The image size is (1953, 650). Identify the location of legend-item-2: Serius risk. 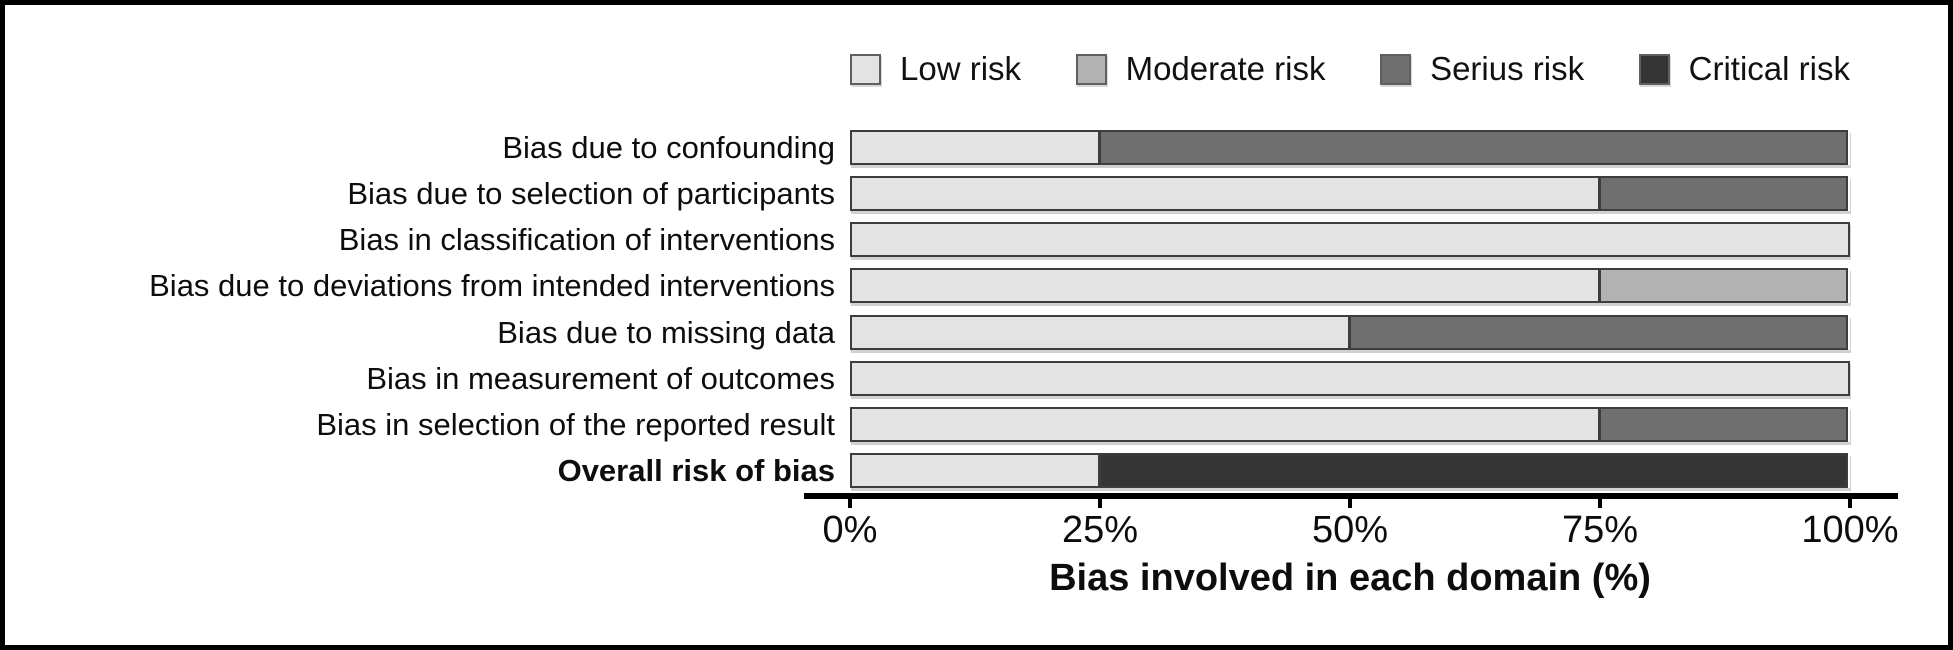
(1482, 69).